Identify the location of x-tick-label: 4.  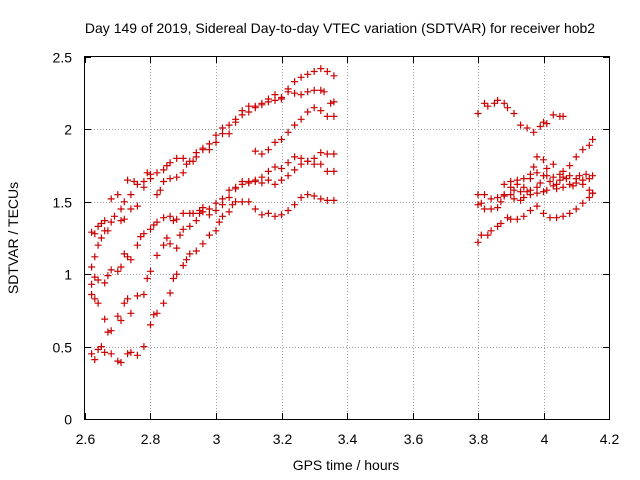
(545, 439).